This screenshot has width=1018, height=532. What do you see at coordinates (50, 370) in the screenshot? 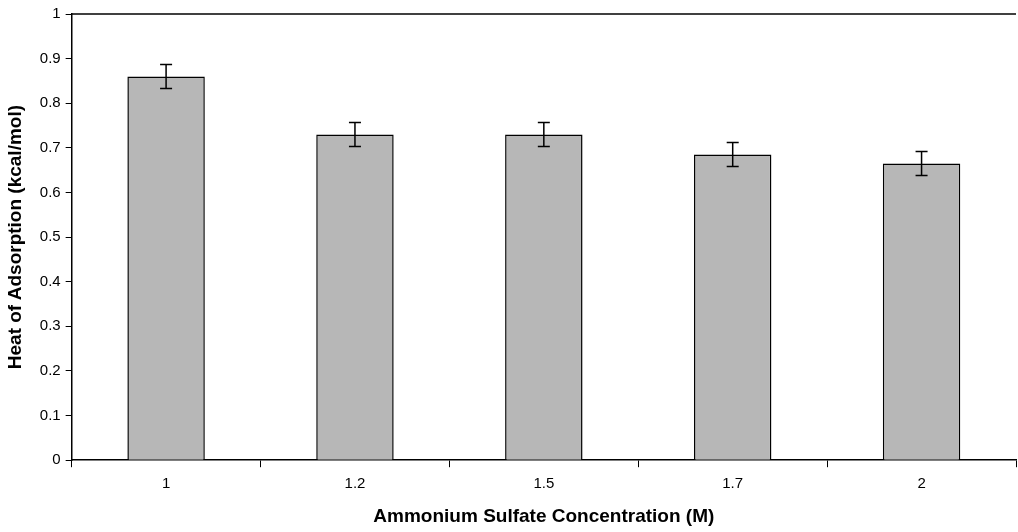
I see `y-tick-label: 0.2` at bounding box center [50, 370].